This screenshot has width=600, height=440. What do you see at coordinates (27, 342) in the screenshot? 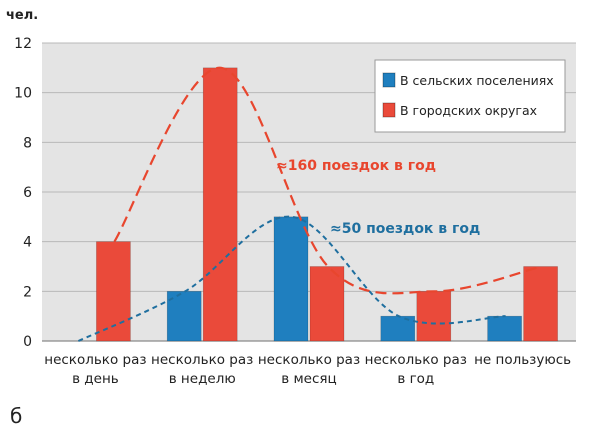
I see `y-tick-label: 0` at bounding box center [27, 342].